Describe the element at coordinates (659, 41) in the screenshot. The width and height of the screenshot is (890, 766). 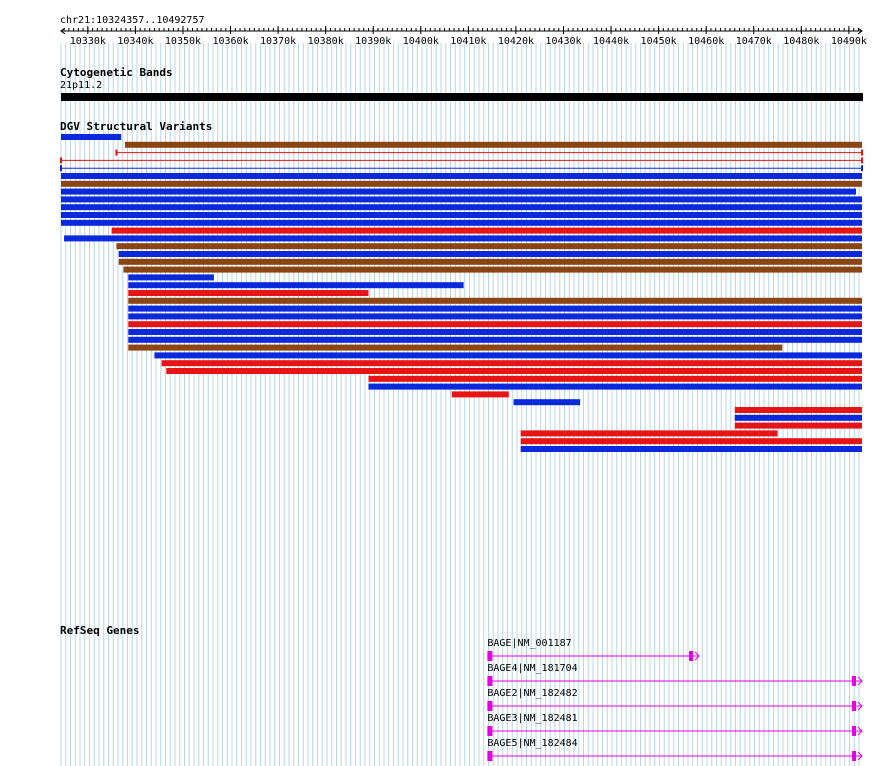
I see `ruler-tick-label: 10450k` at that location.